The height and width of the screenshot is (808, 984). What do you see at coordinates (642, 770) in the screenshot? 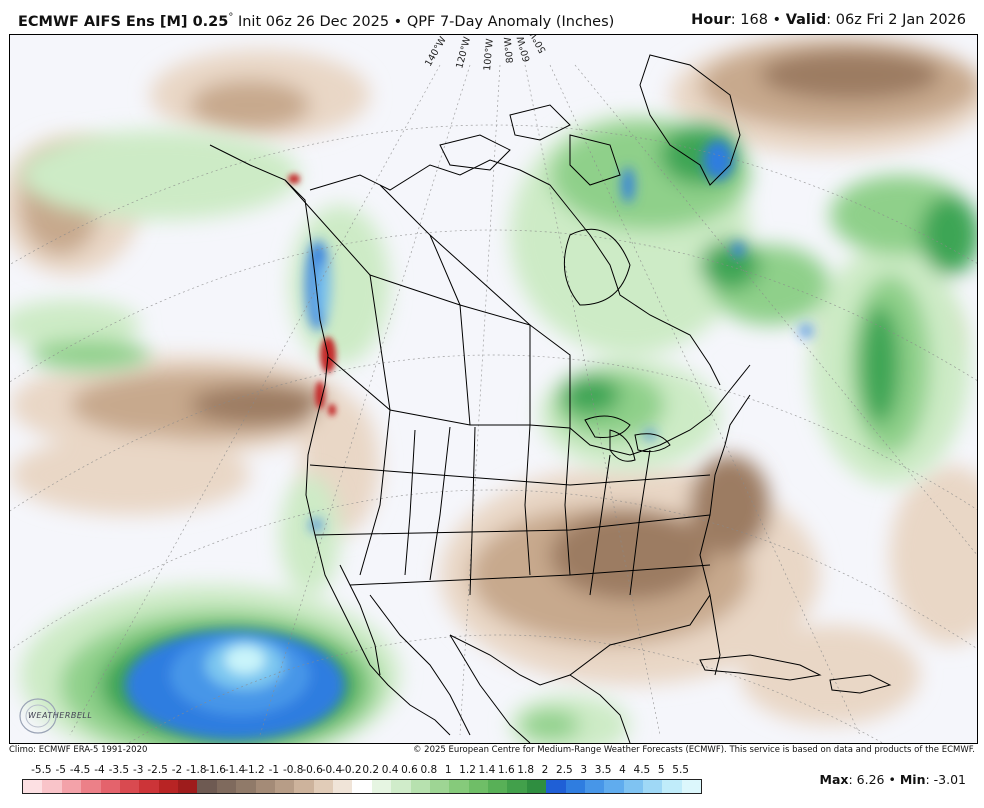
I see `colorbar-tick-label: 4.5` at bounding box center [642, 770].